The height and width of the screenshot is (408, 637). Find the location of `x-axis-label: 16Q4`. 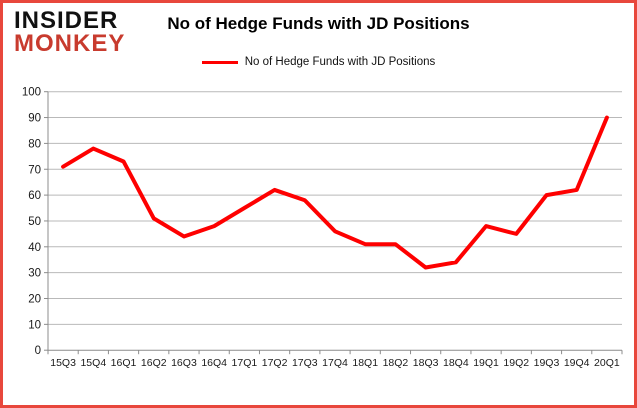

x-axis-label: 16Q4 is located at coordinates (214, 363).